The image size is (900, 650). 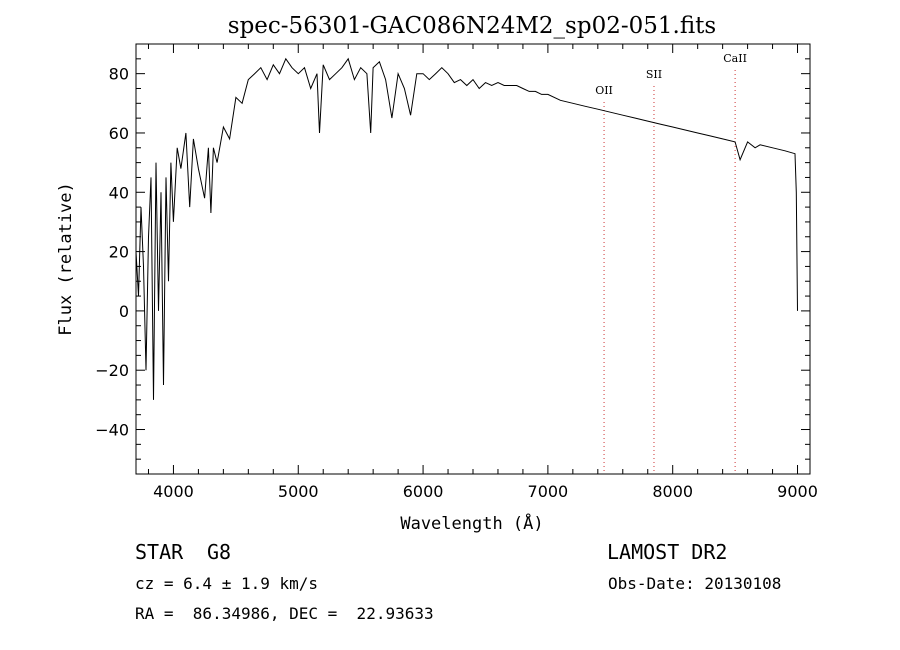 I want to click on x-tick-label: 7000, so click(x=548, y=491).